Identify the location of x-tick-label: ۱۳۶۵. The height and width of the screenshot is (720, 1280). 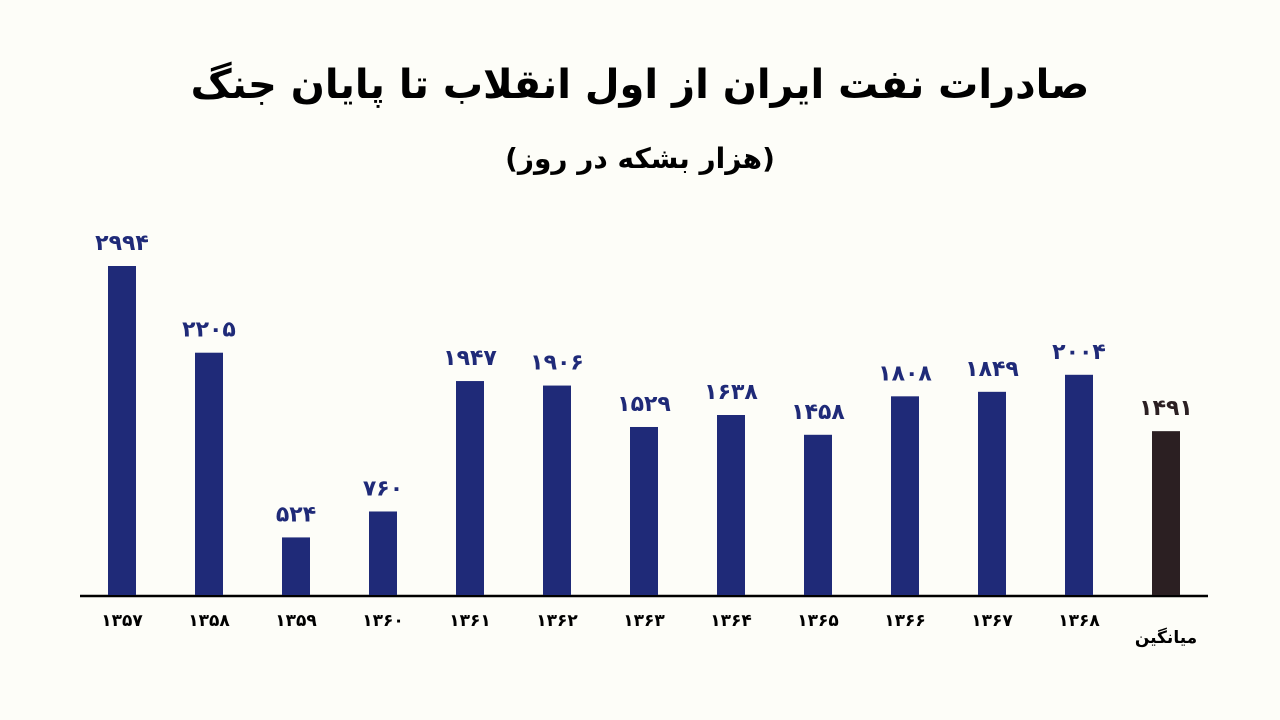
(818, 621).